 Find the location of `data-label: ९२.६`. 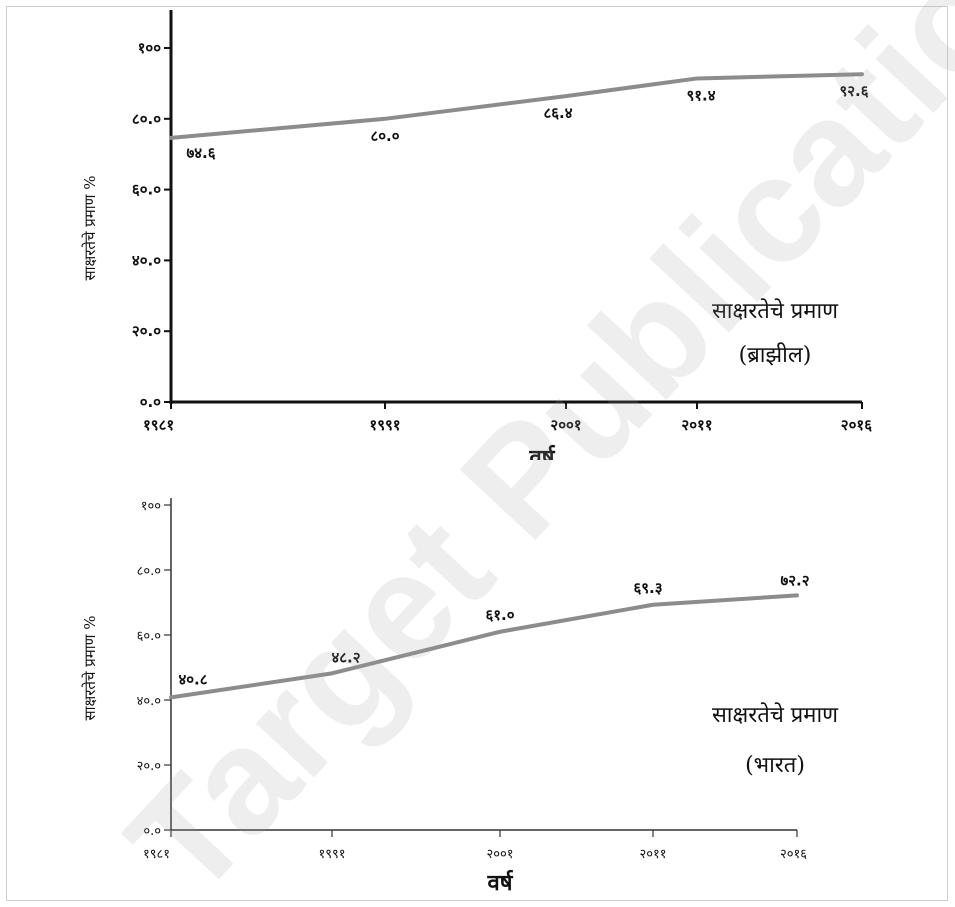

data-label: ९२.६ is located at coordinates (853, 91).